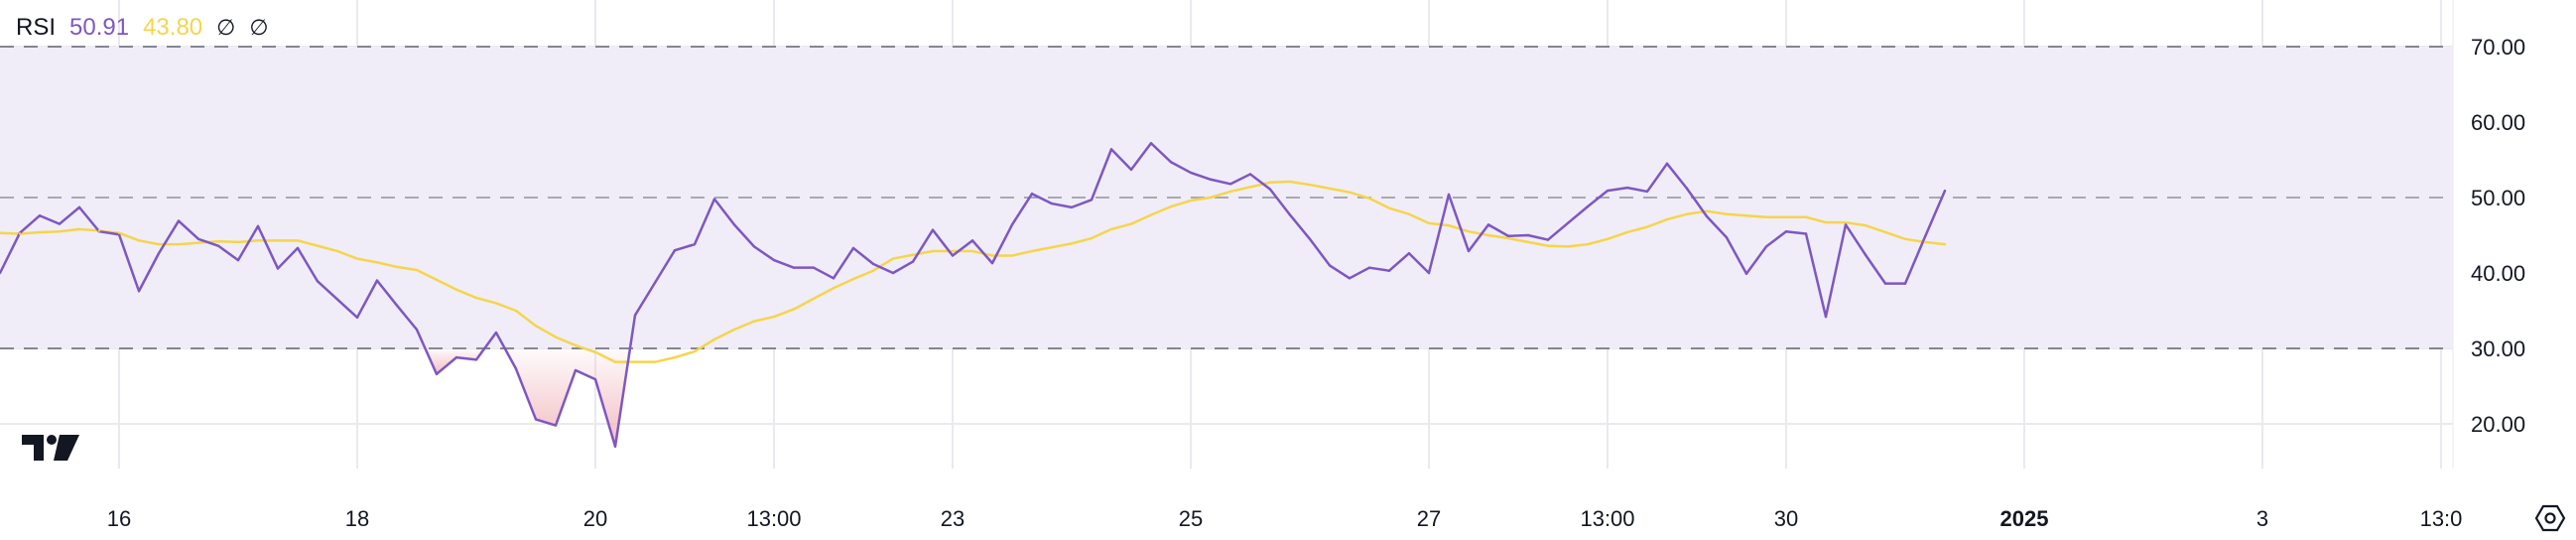 This screenshot has width=2576, height=540. Describe the element at coordinates (2550, 518) in the screenshot. I see `settings-hexagon-icon` at that location.